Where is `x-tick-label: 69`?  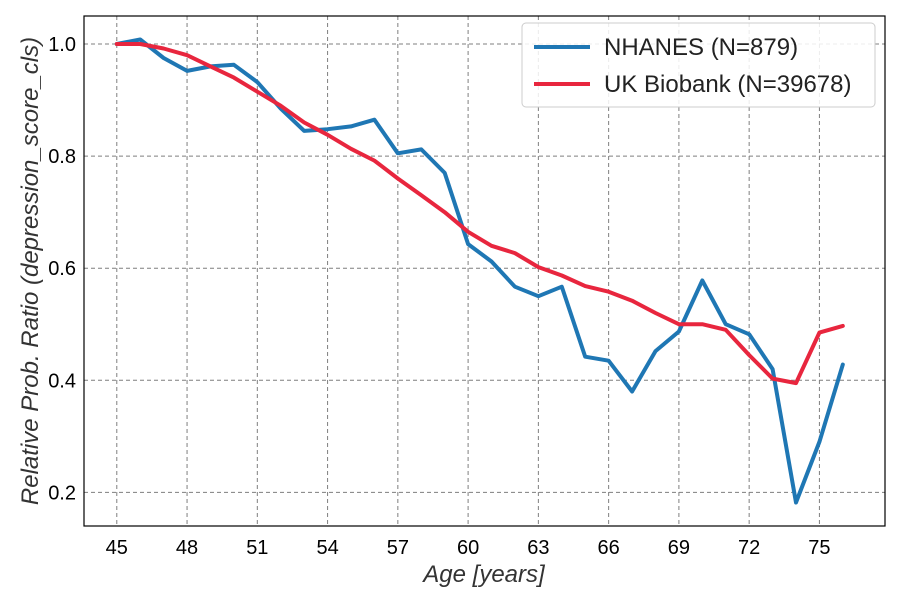
x-tick-label: 69 is located at coordinates (679, 548).